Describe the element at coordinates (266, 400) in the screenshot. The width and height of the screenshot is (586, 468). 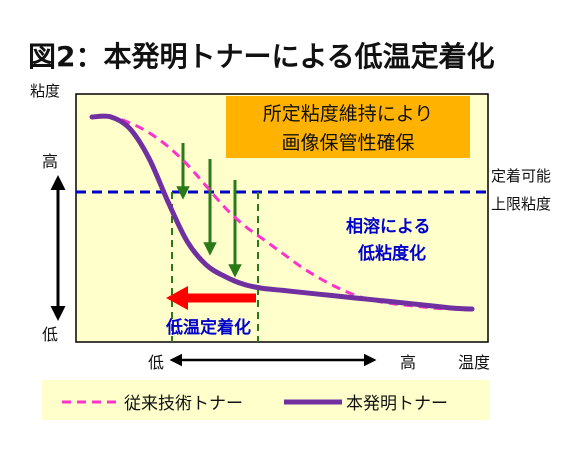
I see `legend-box` at that location.